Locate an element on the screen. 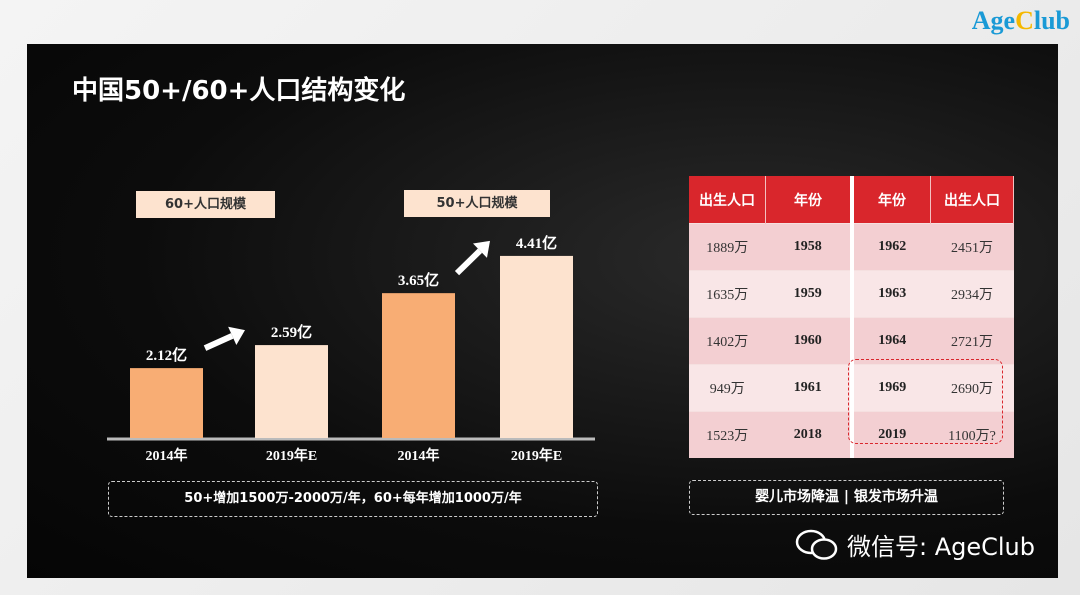 The height and width of the screenshot is (595, 1080). chart-annotation: 50+增加1500万-2000万/年，60+每年增加1000万/年 is located at coordinates (353, 499).